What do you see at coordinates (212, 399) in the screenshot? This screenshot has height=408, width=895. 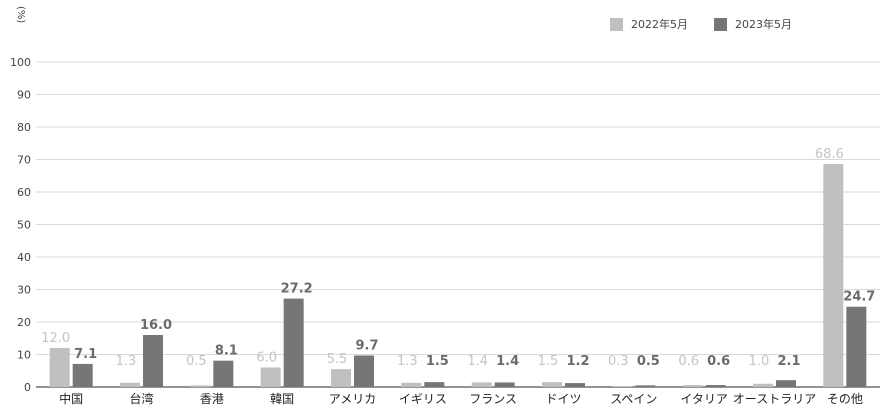 I see `x-tick-label: 香港` at bounding box center [212, 399].